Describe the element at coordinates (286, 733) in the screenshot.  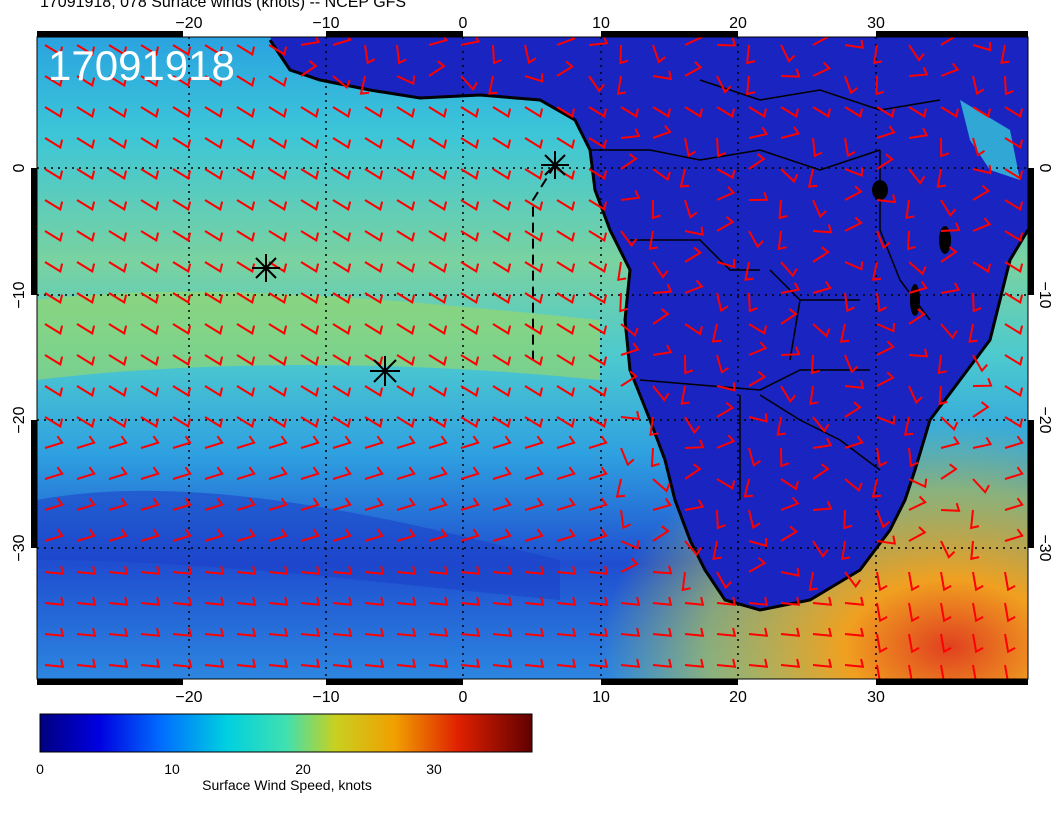
I see `colorbar-gradient` at that location.